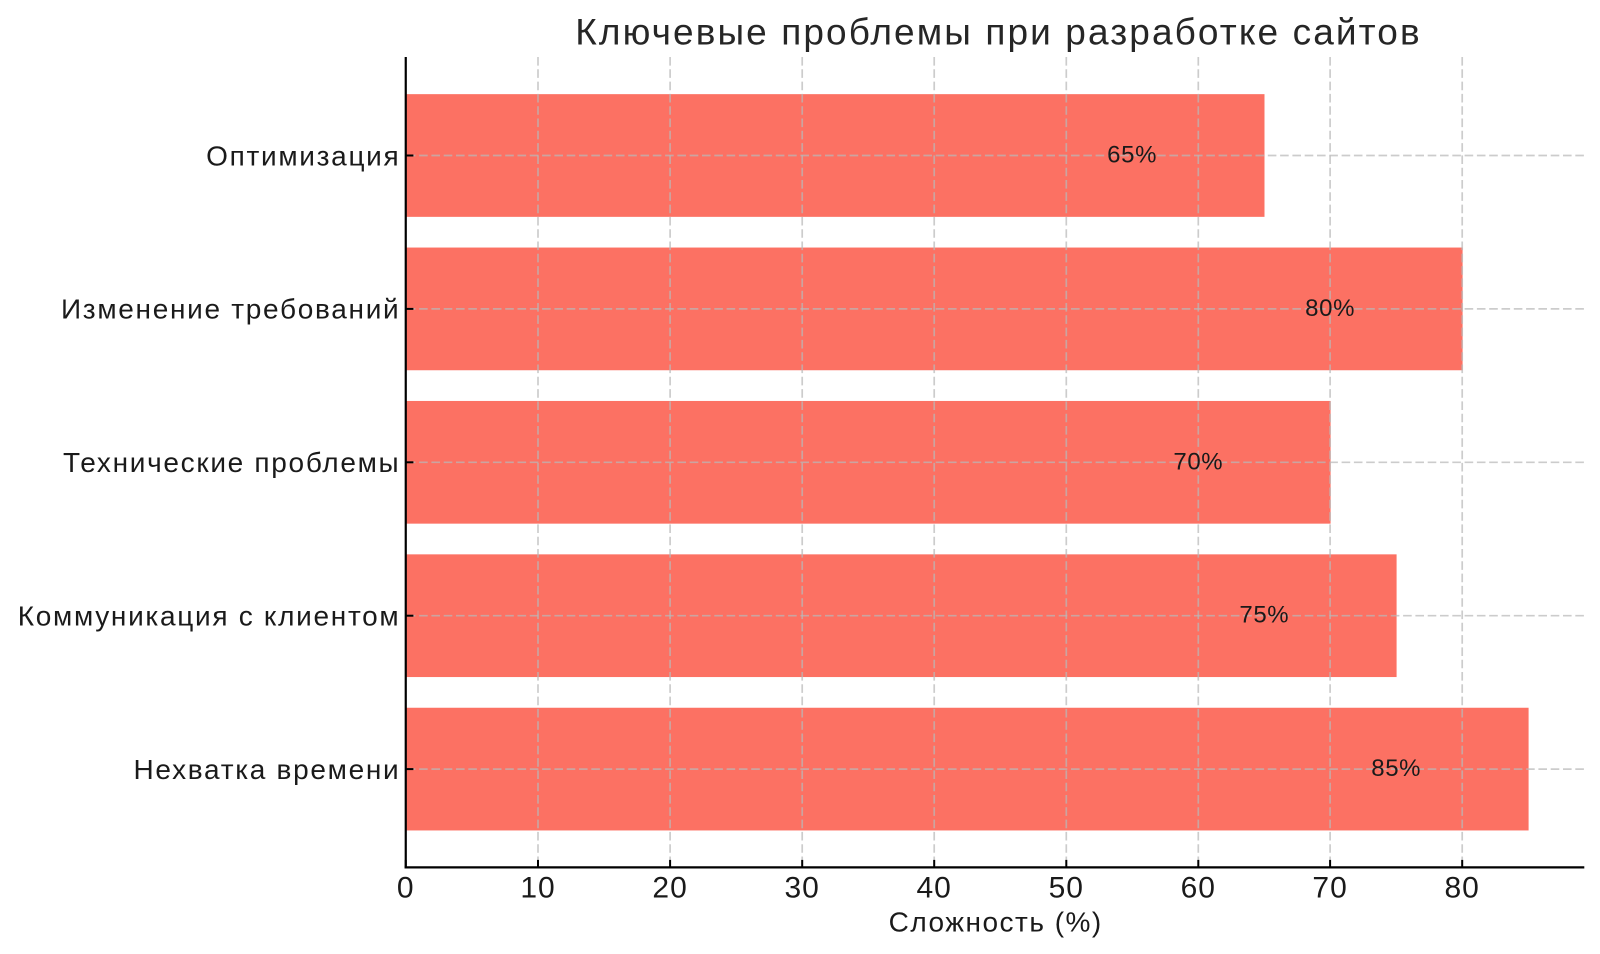  What do you see at coordinates (303, 155) in the screenshot?
I see `svg-text: Оптимизация` at bounding box center [303, 155].